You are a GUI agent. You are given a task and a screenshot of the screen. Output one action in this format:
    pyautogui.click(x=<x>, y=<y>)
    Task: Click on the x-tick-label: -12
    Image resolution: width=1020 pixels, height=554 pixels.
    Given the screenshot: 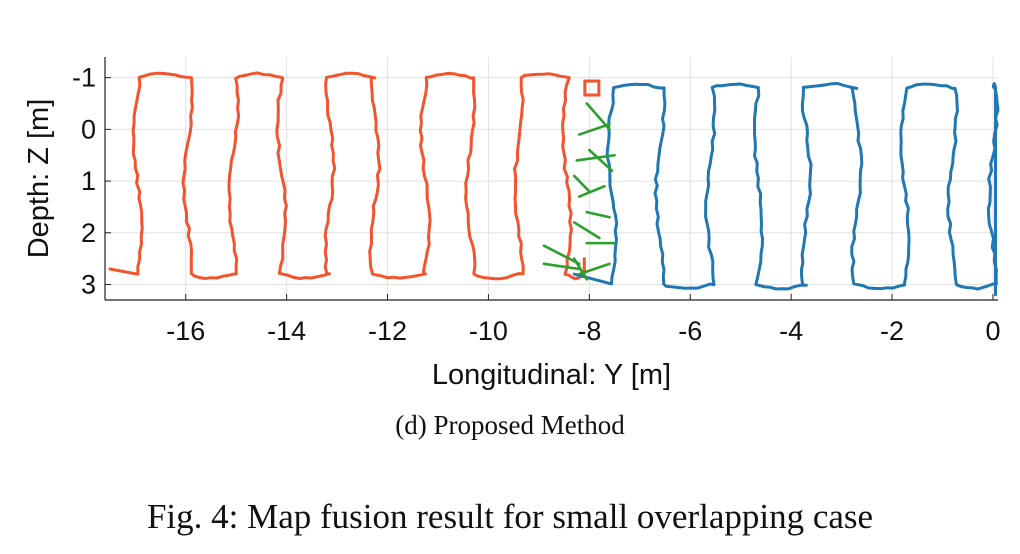 What is the action you would take?
    pyautogui.click(x=387, y=331)
    